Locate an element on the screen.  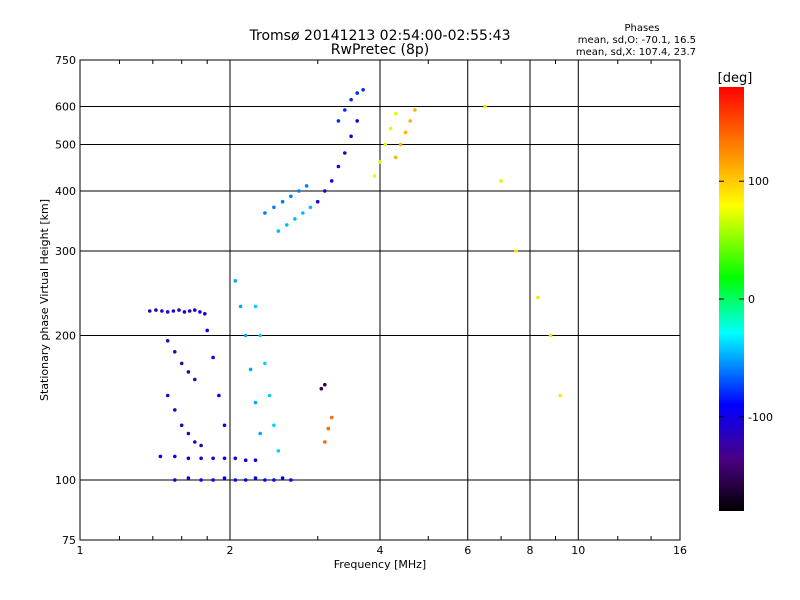
x-axis-label: Frequency [MHz] is located at coordinates (380, 564).